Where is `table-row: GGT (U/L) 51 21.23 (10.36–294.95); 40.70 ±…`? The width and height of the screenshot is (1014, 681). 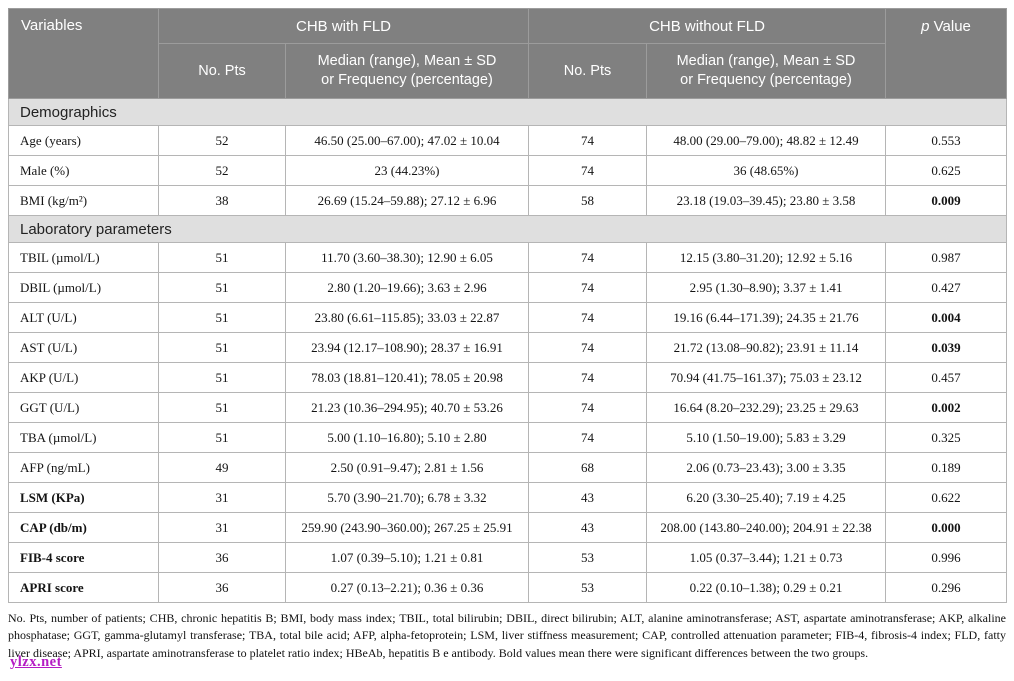 table-row: GGT (U/L) 51 21.23 (10.36–294.95); 40.70 ±… is located at coordinates (507, 407).